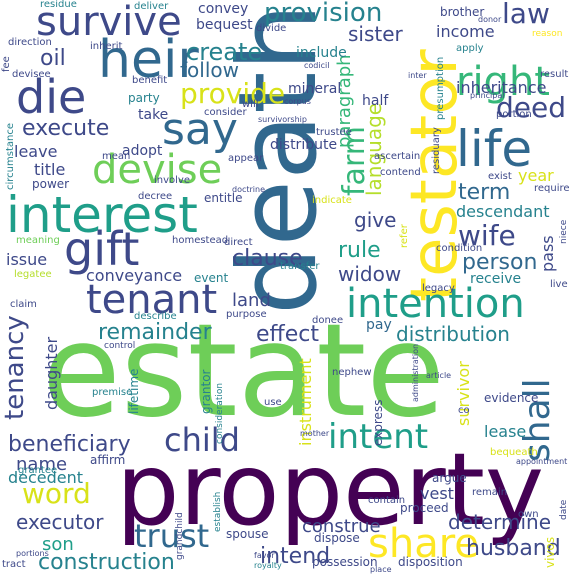 The width and height of the screenshot is (576, 576). I want to click on word-principal: principal, so click(487, 95).